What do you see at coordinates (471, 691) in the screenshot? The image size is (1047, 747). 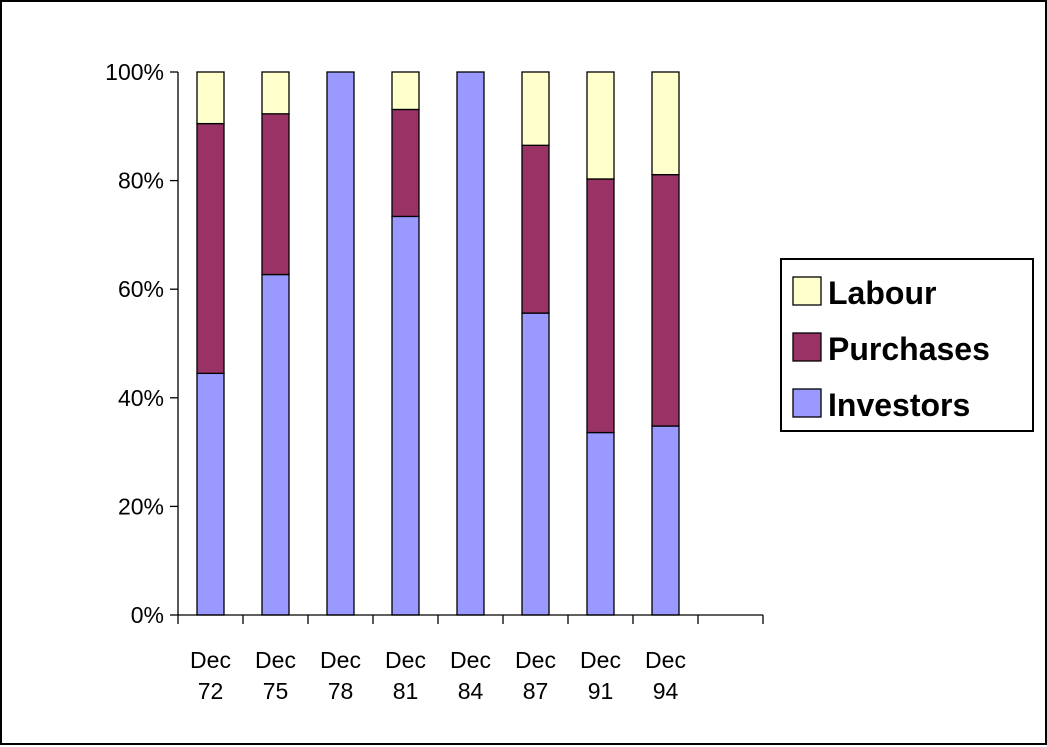 I see `x-tick-label-line: 84` at bounding box center [471, 691].